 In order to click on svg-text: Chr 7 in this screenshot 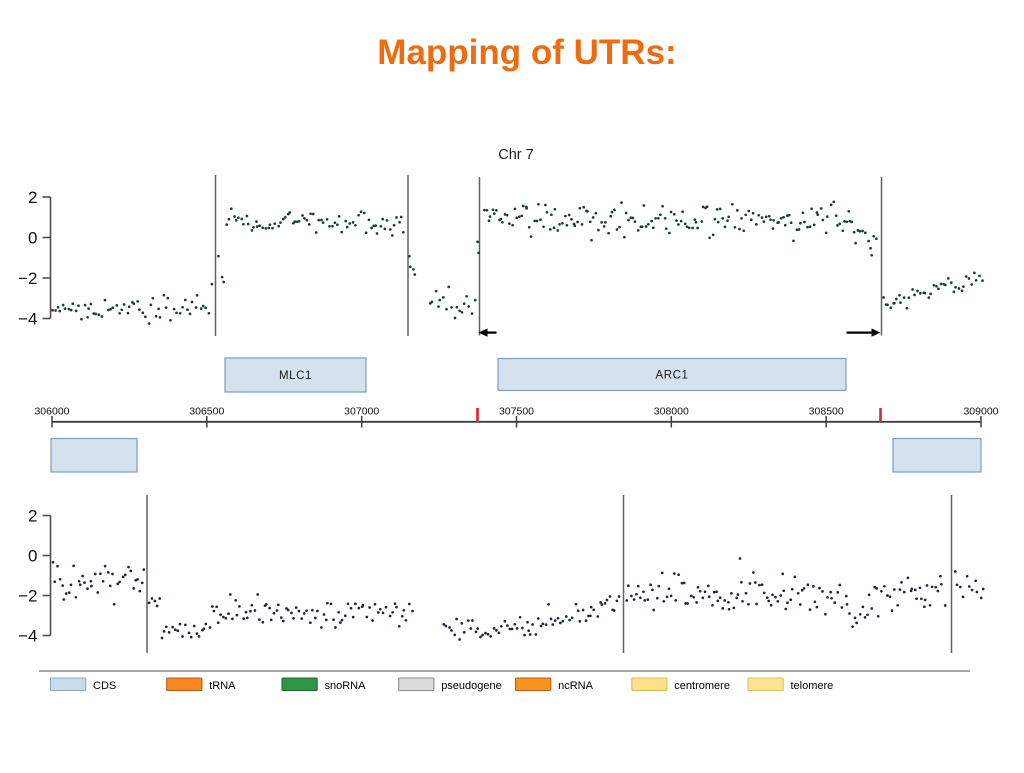, I will do `click(515, 155)`.